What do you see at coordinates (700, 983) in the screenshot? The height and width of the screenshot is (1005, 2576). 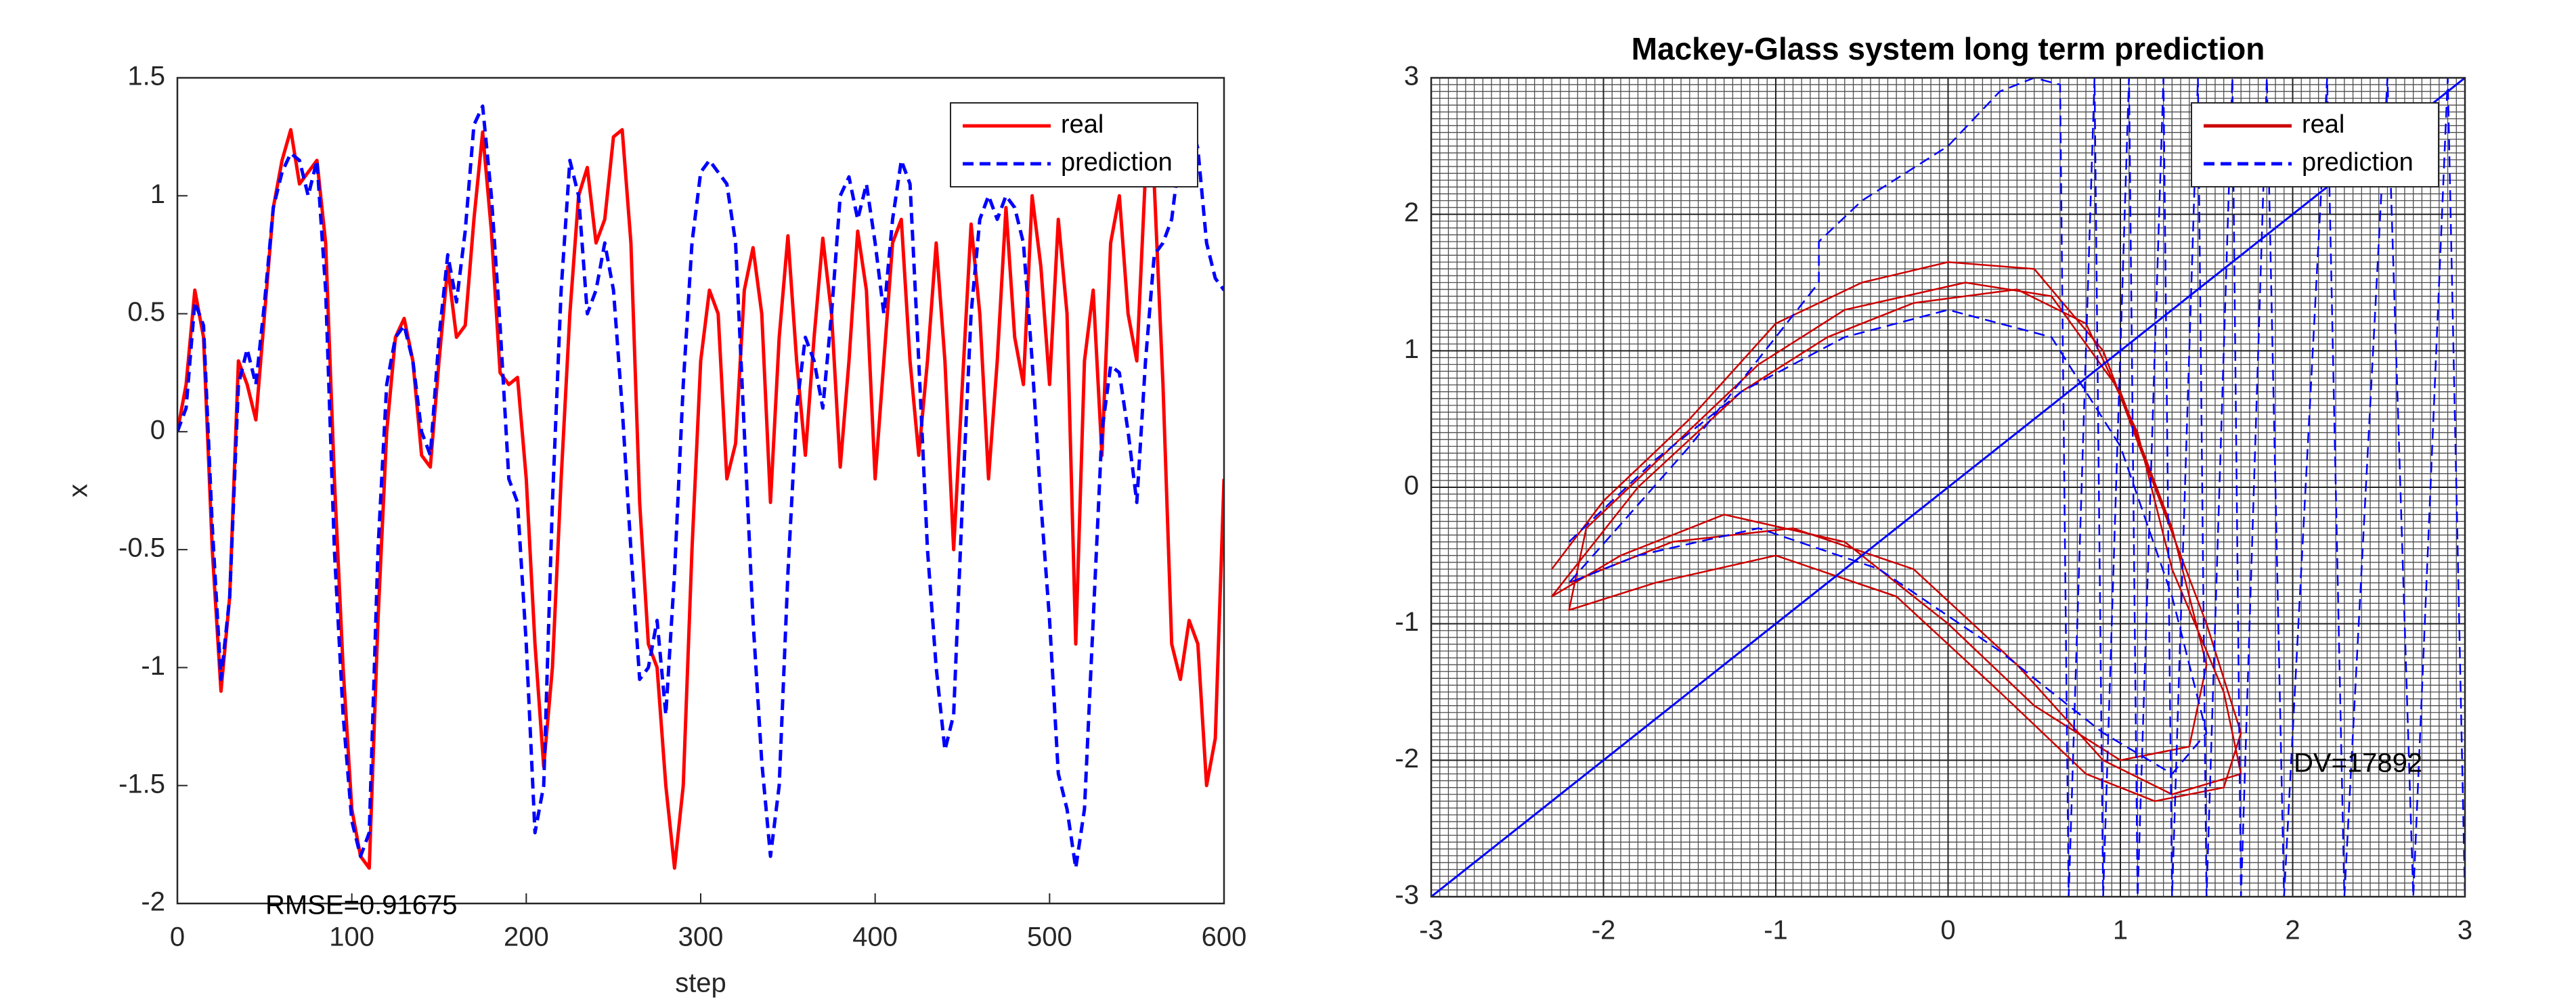 I see `x-axis-label: step` at bounding box center [700, 983].